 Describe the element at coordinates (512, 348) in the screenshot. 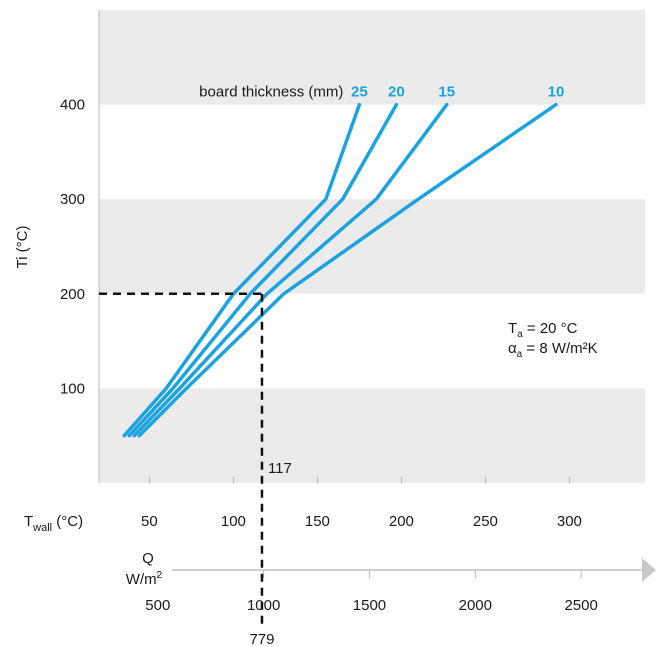

I see `annotation-alpha-symbol: α` at that location.